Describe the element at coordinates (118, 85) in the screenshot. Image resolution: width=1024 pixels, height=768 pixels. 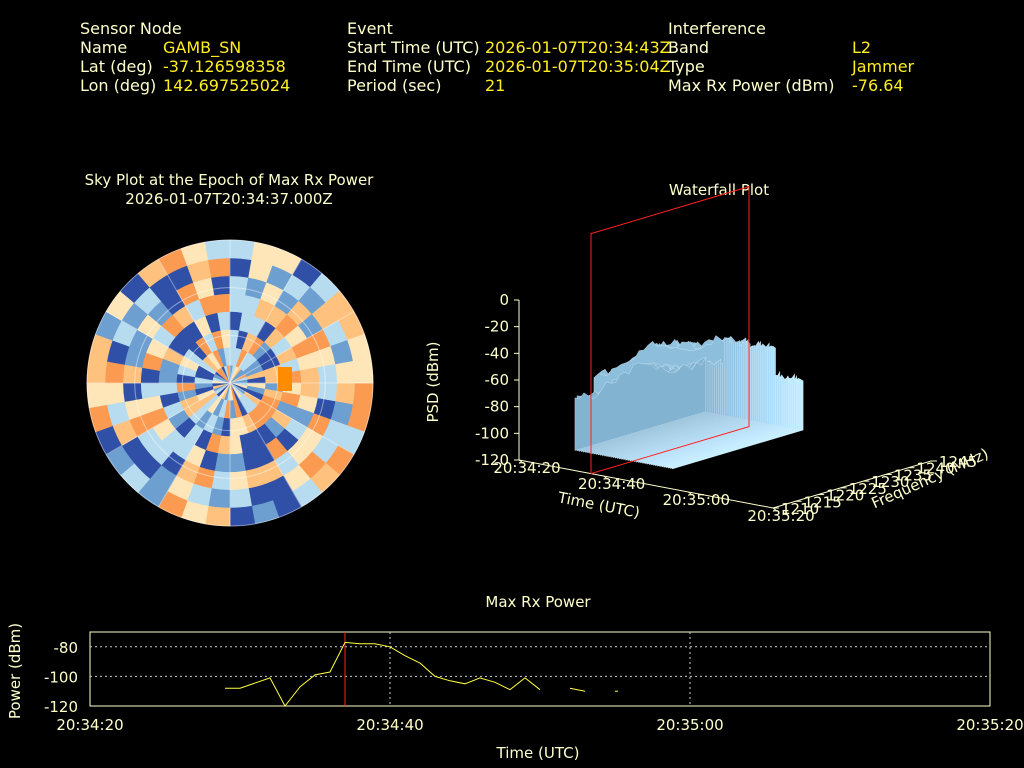
I see `sensor-lon-label: Lon (deg)` at that location.